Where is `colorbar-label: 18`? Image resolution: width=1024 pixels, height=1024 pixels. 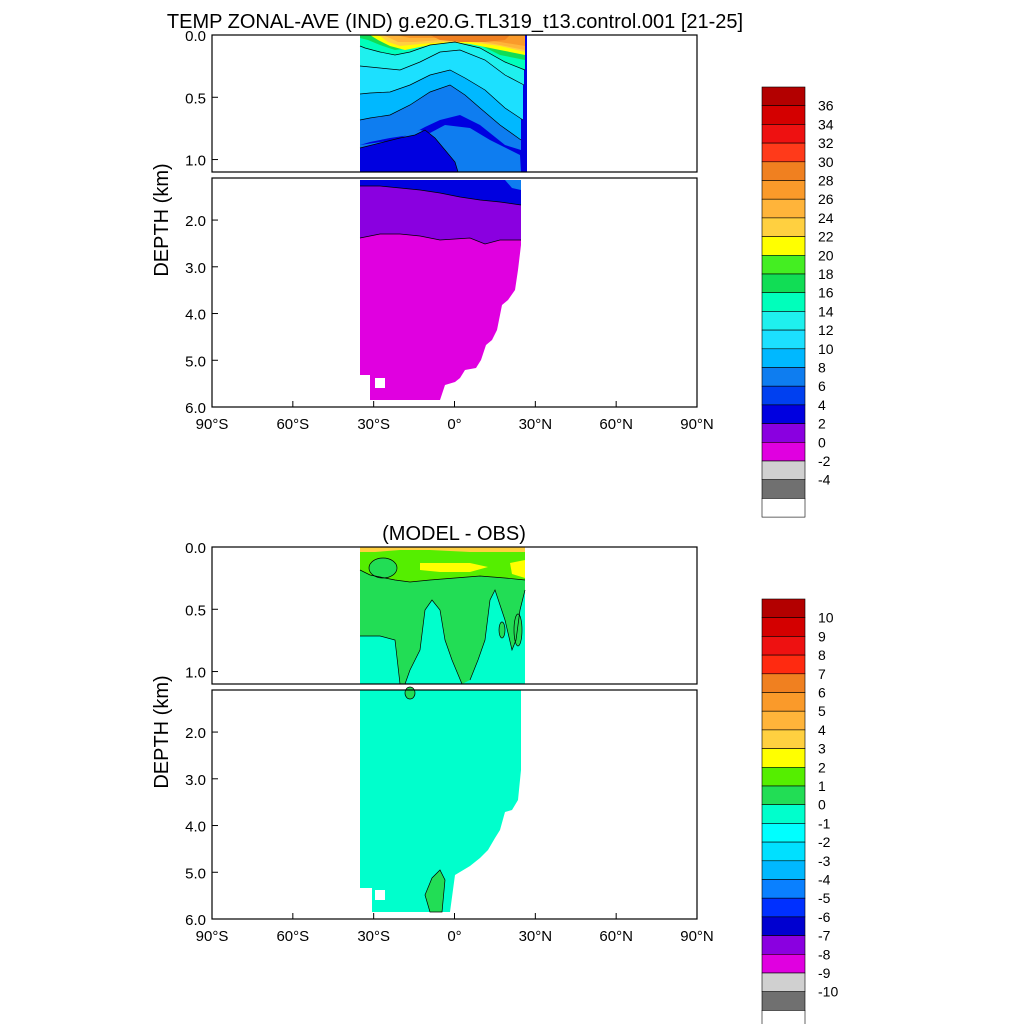
colorbar-label: 18 is located at coordinates (826, 274).